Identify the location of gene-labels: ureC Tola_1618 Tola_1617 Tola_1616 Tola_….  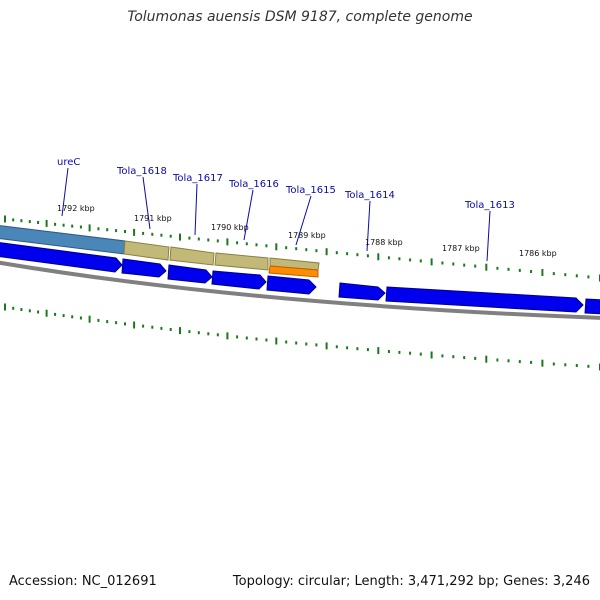
(286, 184).